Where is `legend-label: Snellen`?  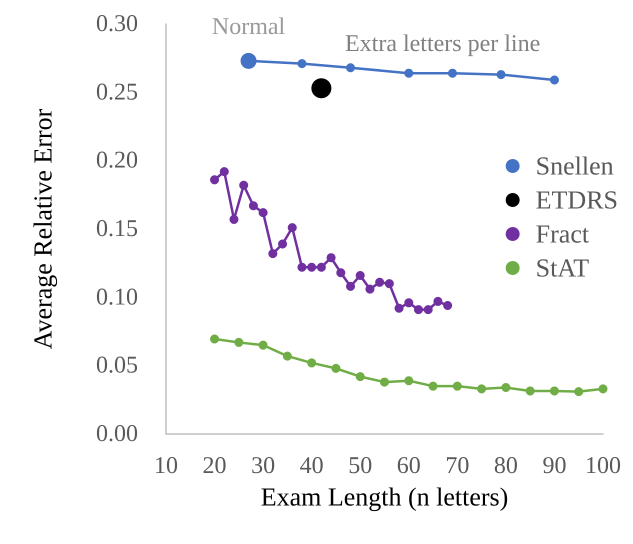 legend-label: Snellen is located at coordinates (575, 166).